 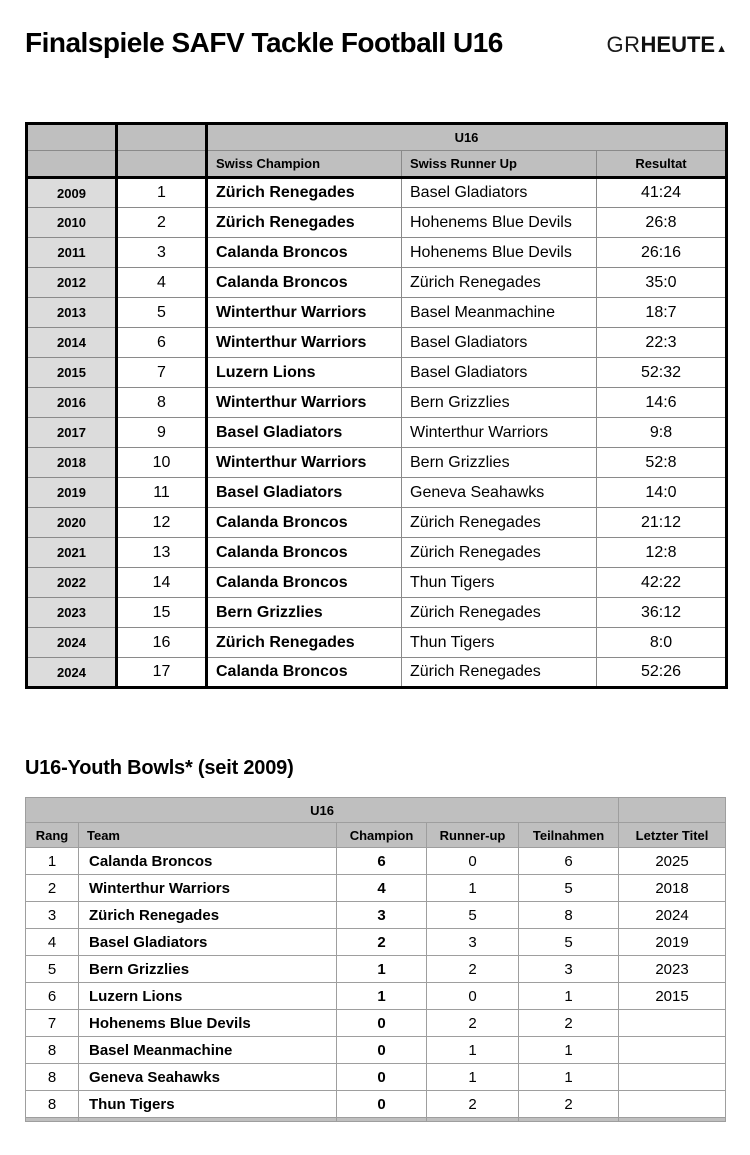 What do you see at coordinates (672, 835) in the screenshot?
I see `bowls-col-last-title: Letzter Titel` at bounding box center [672, 835].